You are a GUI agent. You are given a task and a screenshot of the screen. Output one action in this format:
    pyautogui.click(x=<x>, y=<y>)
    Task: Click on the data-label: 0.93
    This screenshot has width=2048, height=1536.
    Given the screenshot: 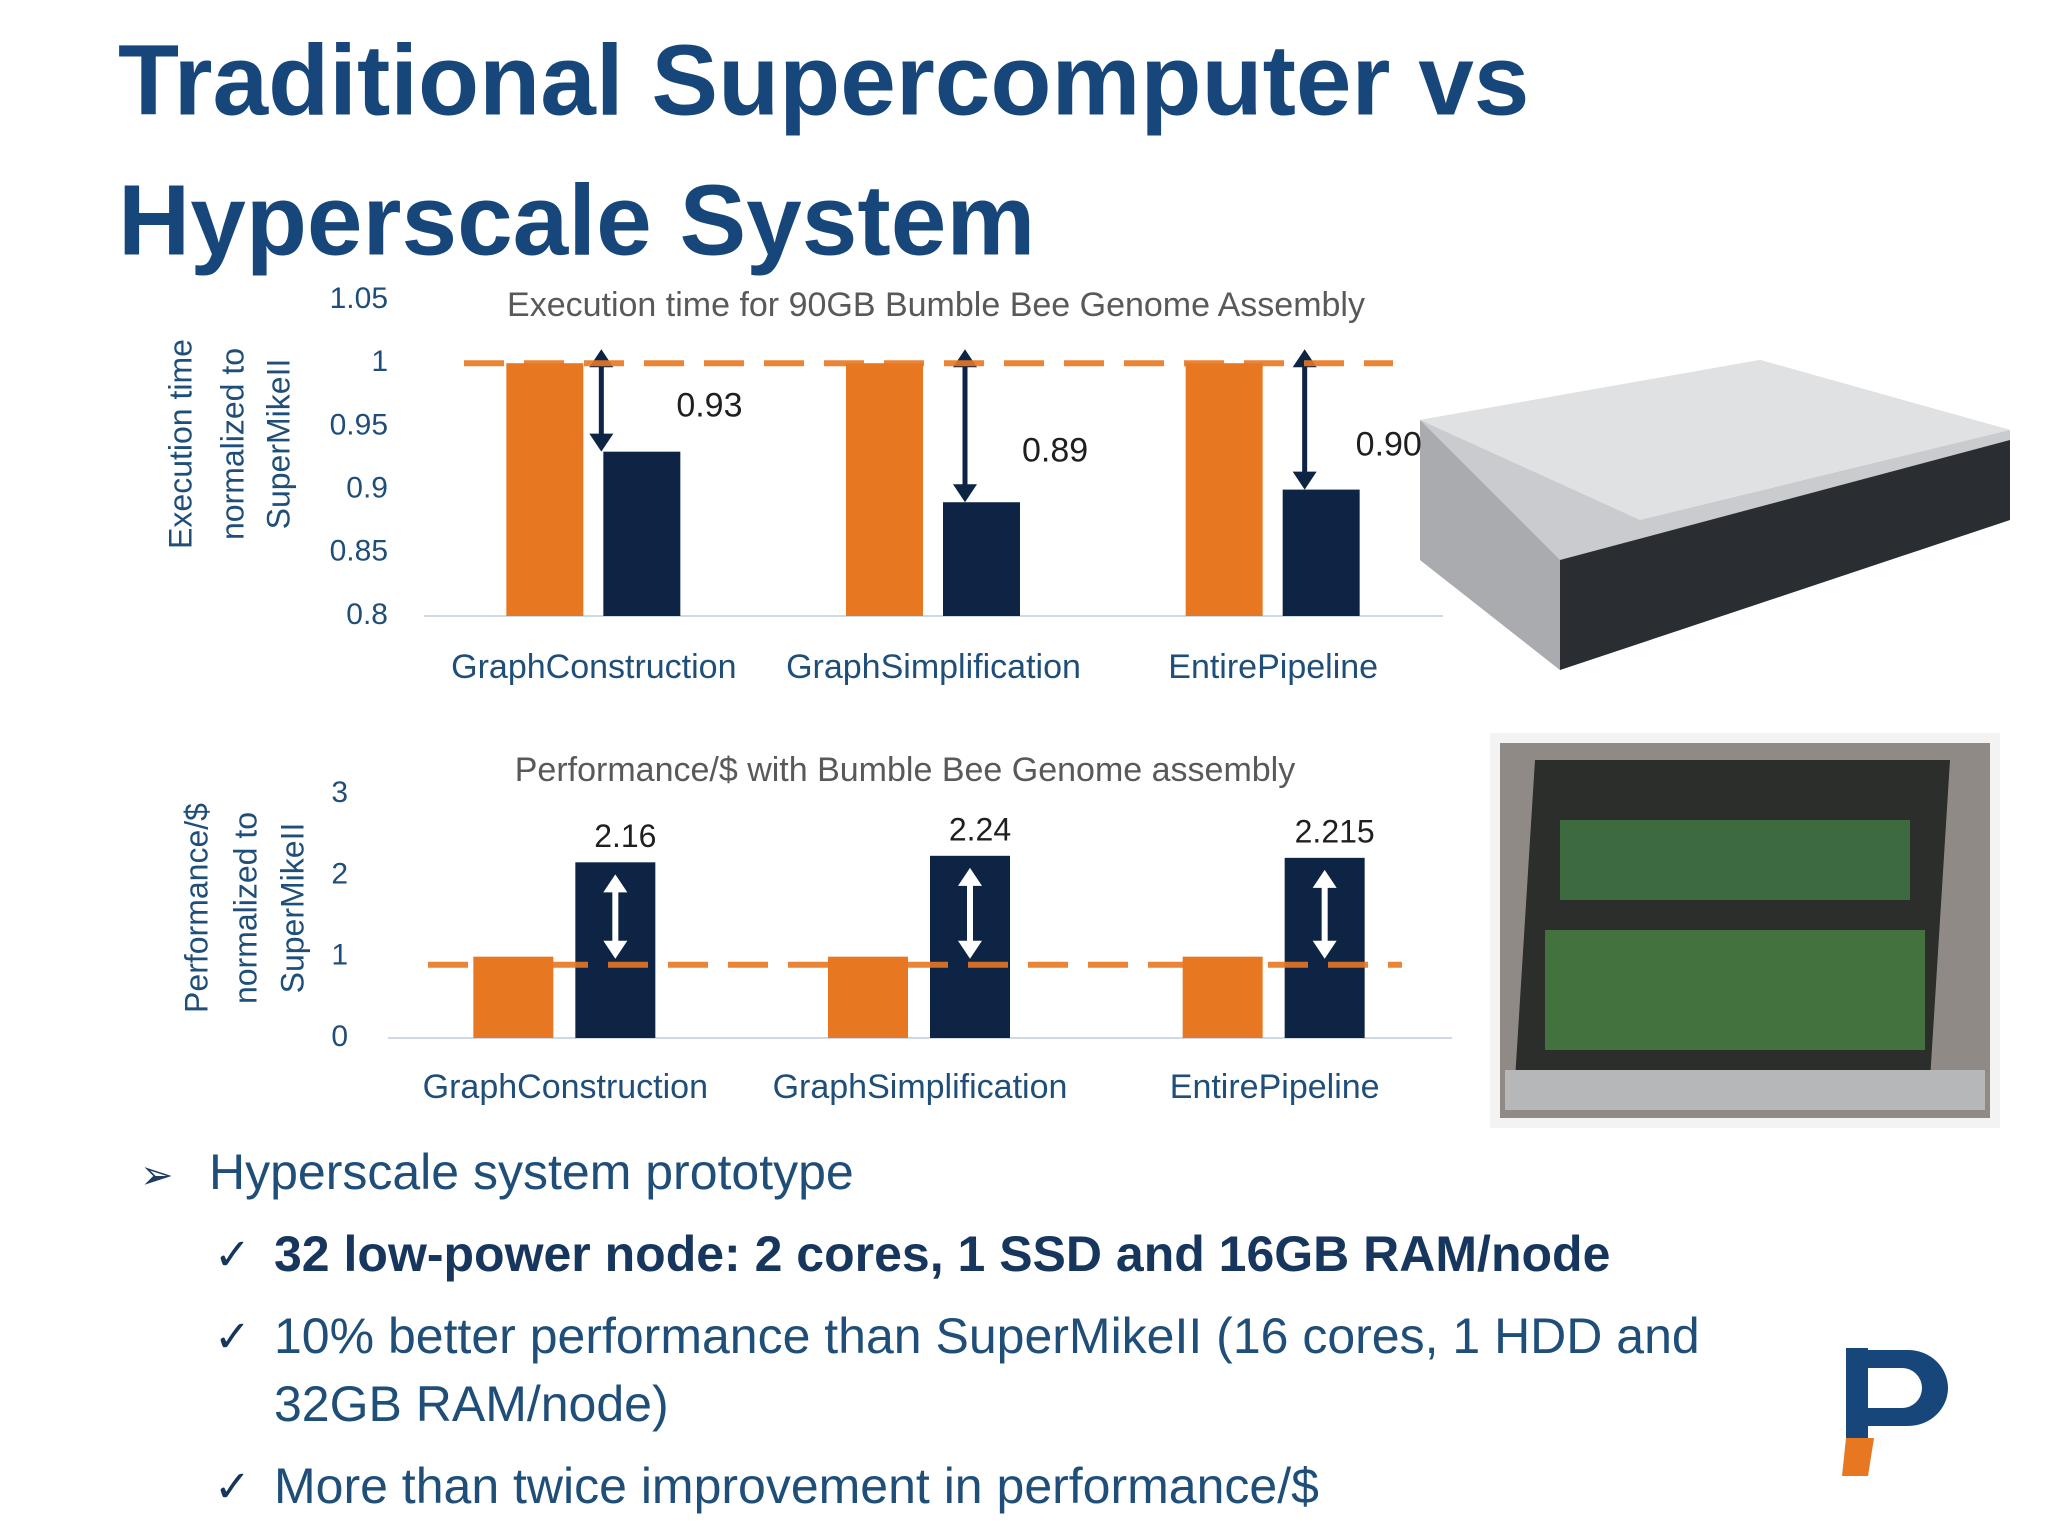 What is the action you would take?
    pyautogui.click(x=709, y=405)
    